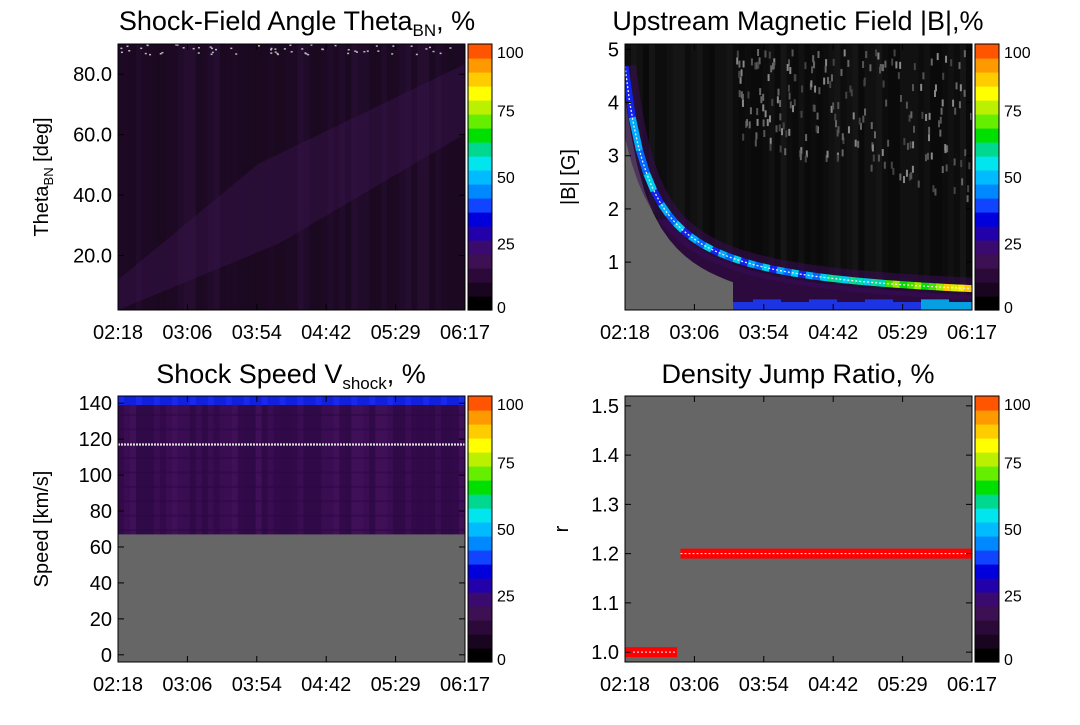  I want to click on y-tick-label: 1.0, so click(605, 653).